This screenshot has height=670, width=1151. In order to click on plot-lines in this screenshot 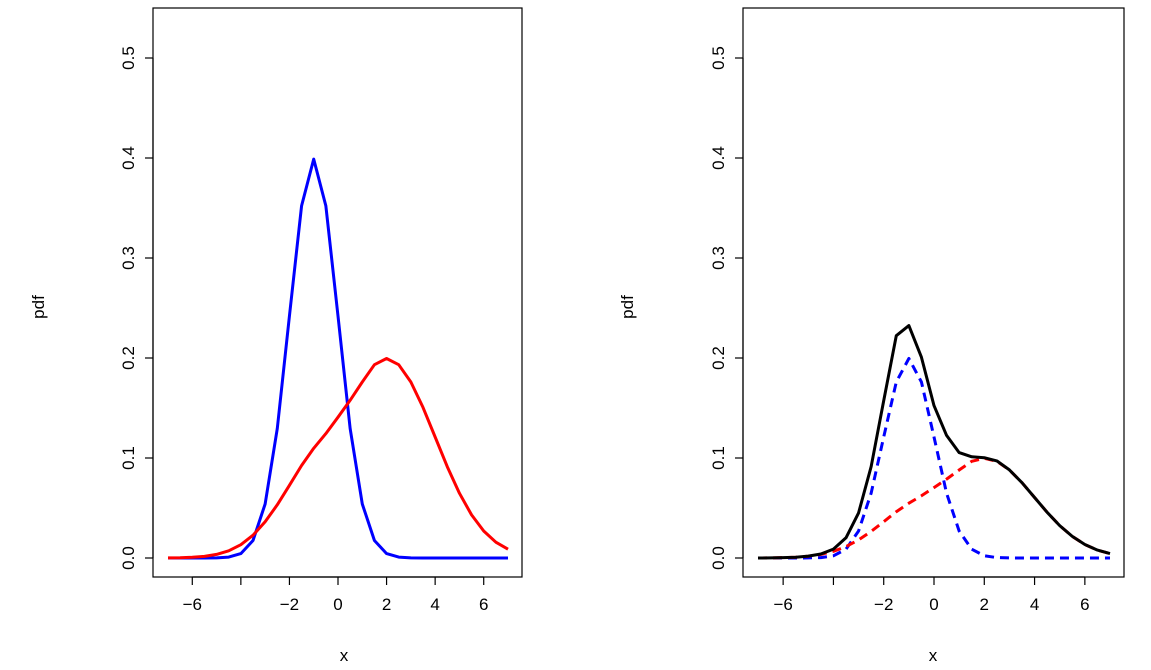, I will do `click(934, 442)`.